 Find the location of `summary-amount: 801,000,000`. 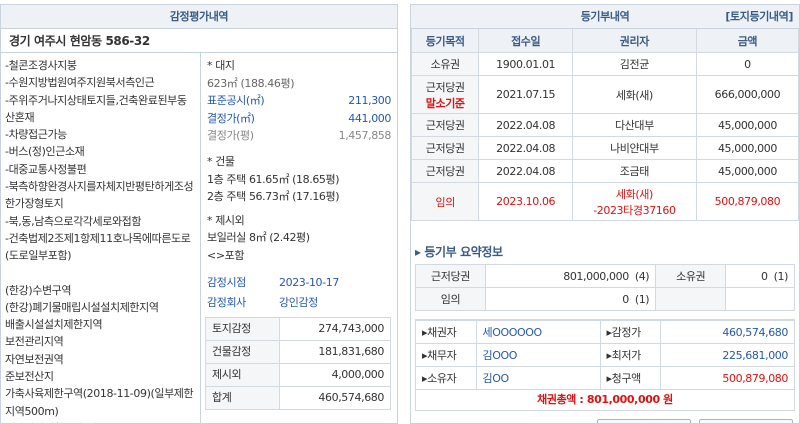

summary-amount: 801,000,000 is located at coordinates (596, 276).